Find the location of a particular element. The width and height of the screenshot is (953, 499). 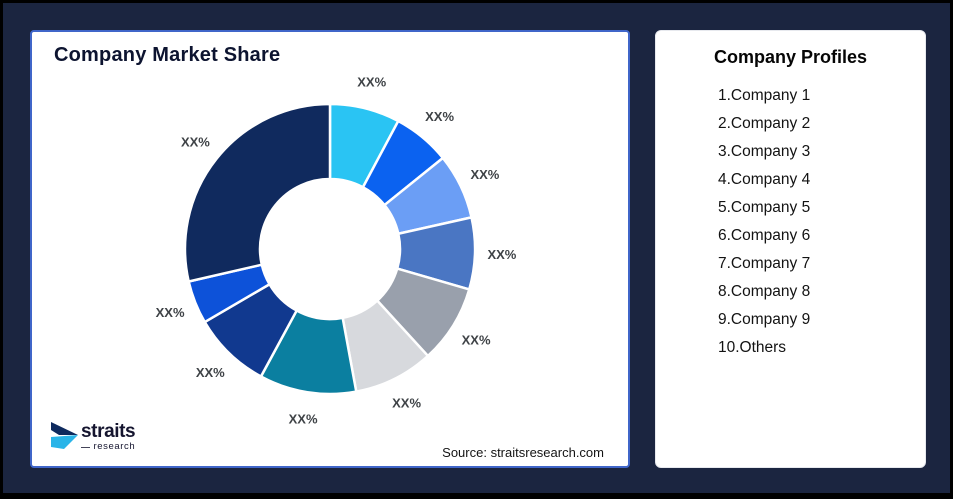

source-attribution: Source: straitsresearch.com is located at coordinates (523, 452).